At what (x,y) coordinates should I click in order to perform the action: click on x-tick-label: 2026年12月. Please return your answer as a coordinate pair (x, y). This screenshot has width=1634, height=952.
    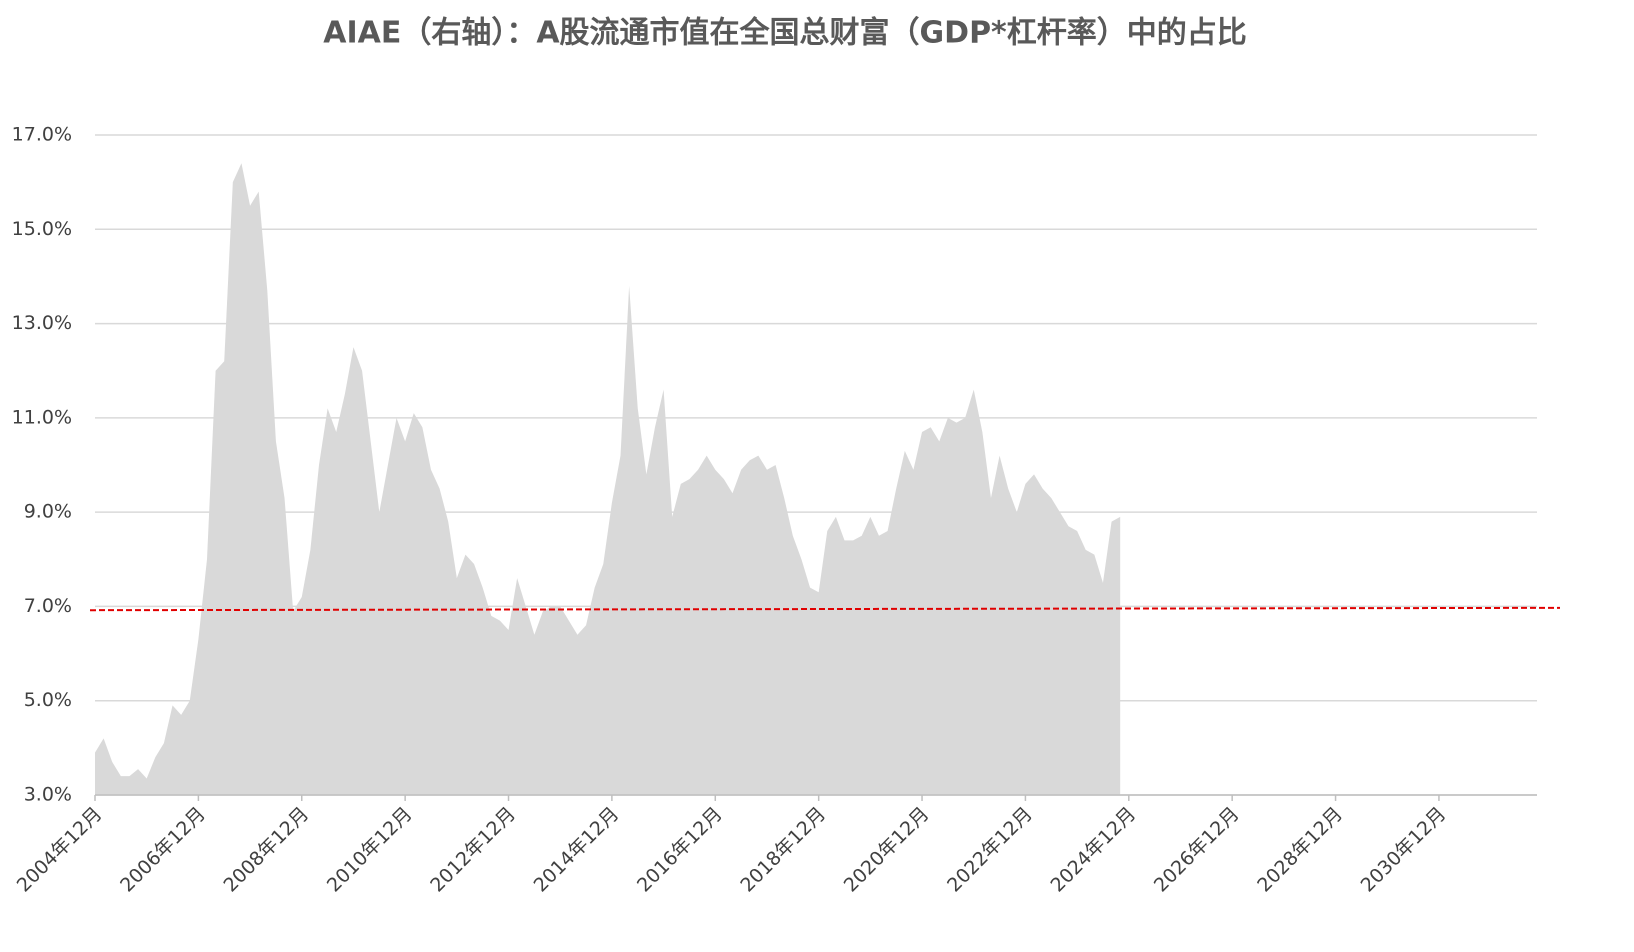
    Looking at the image, I should click on (1197, 850).